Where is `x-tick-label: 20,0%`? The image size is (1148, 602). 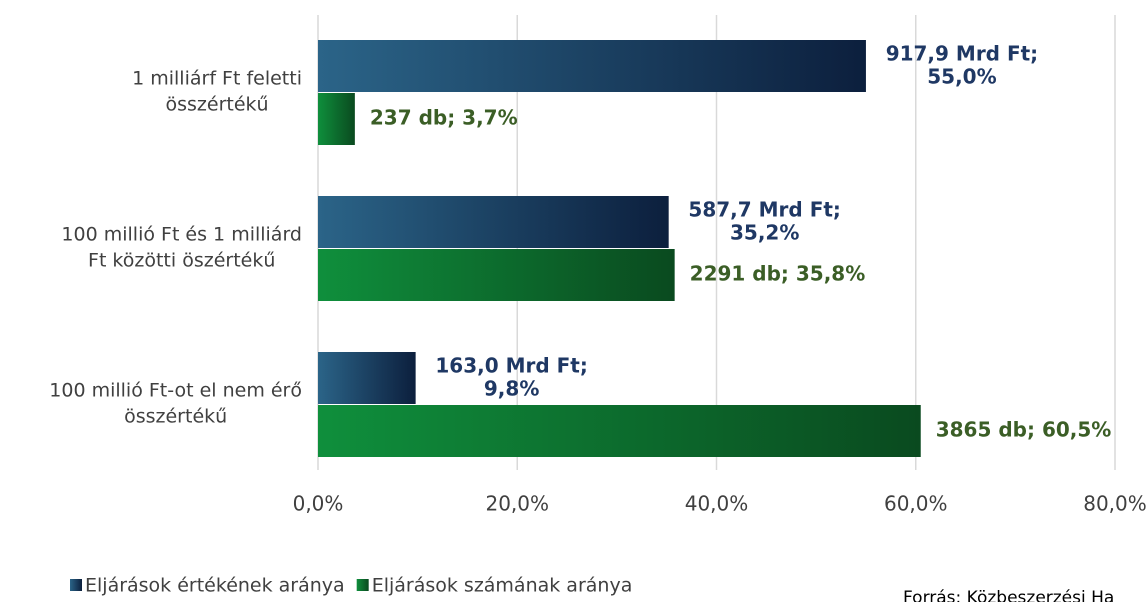
x-tick-label: 20,0% is located at coordinates (517, 504).